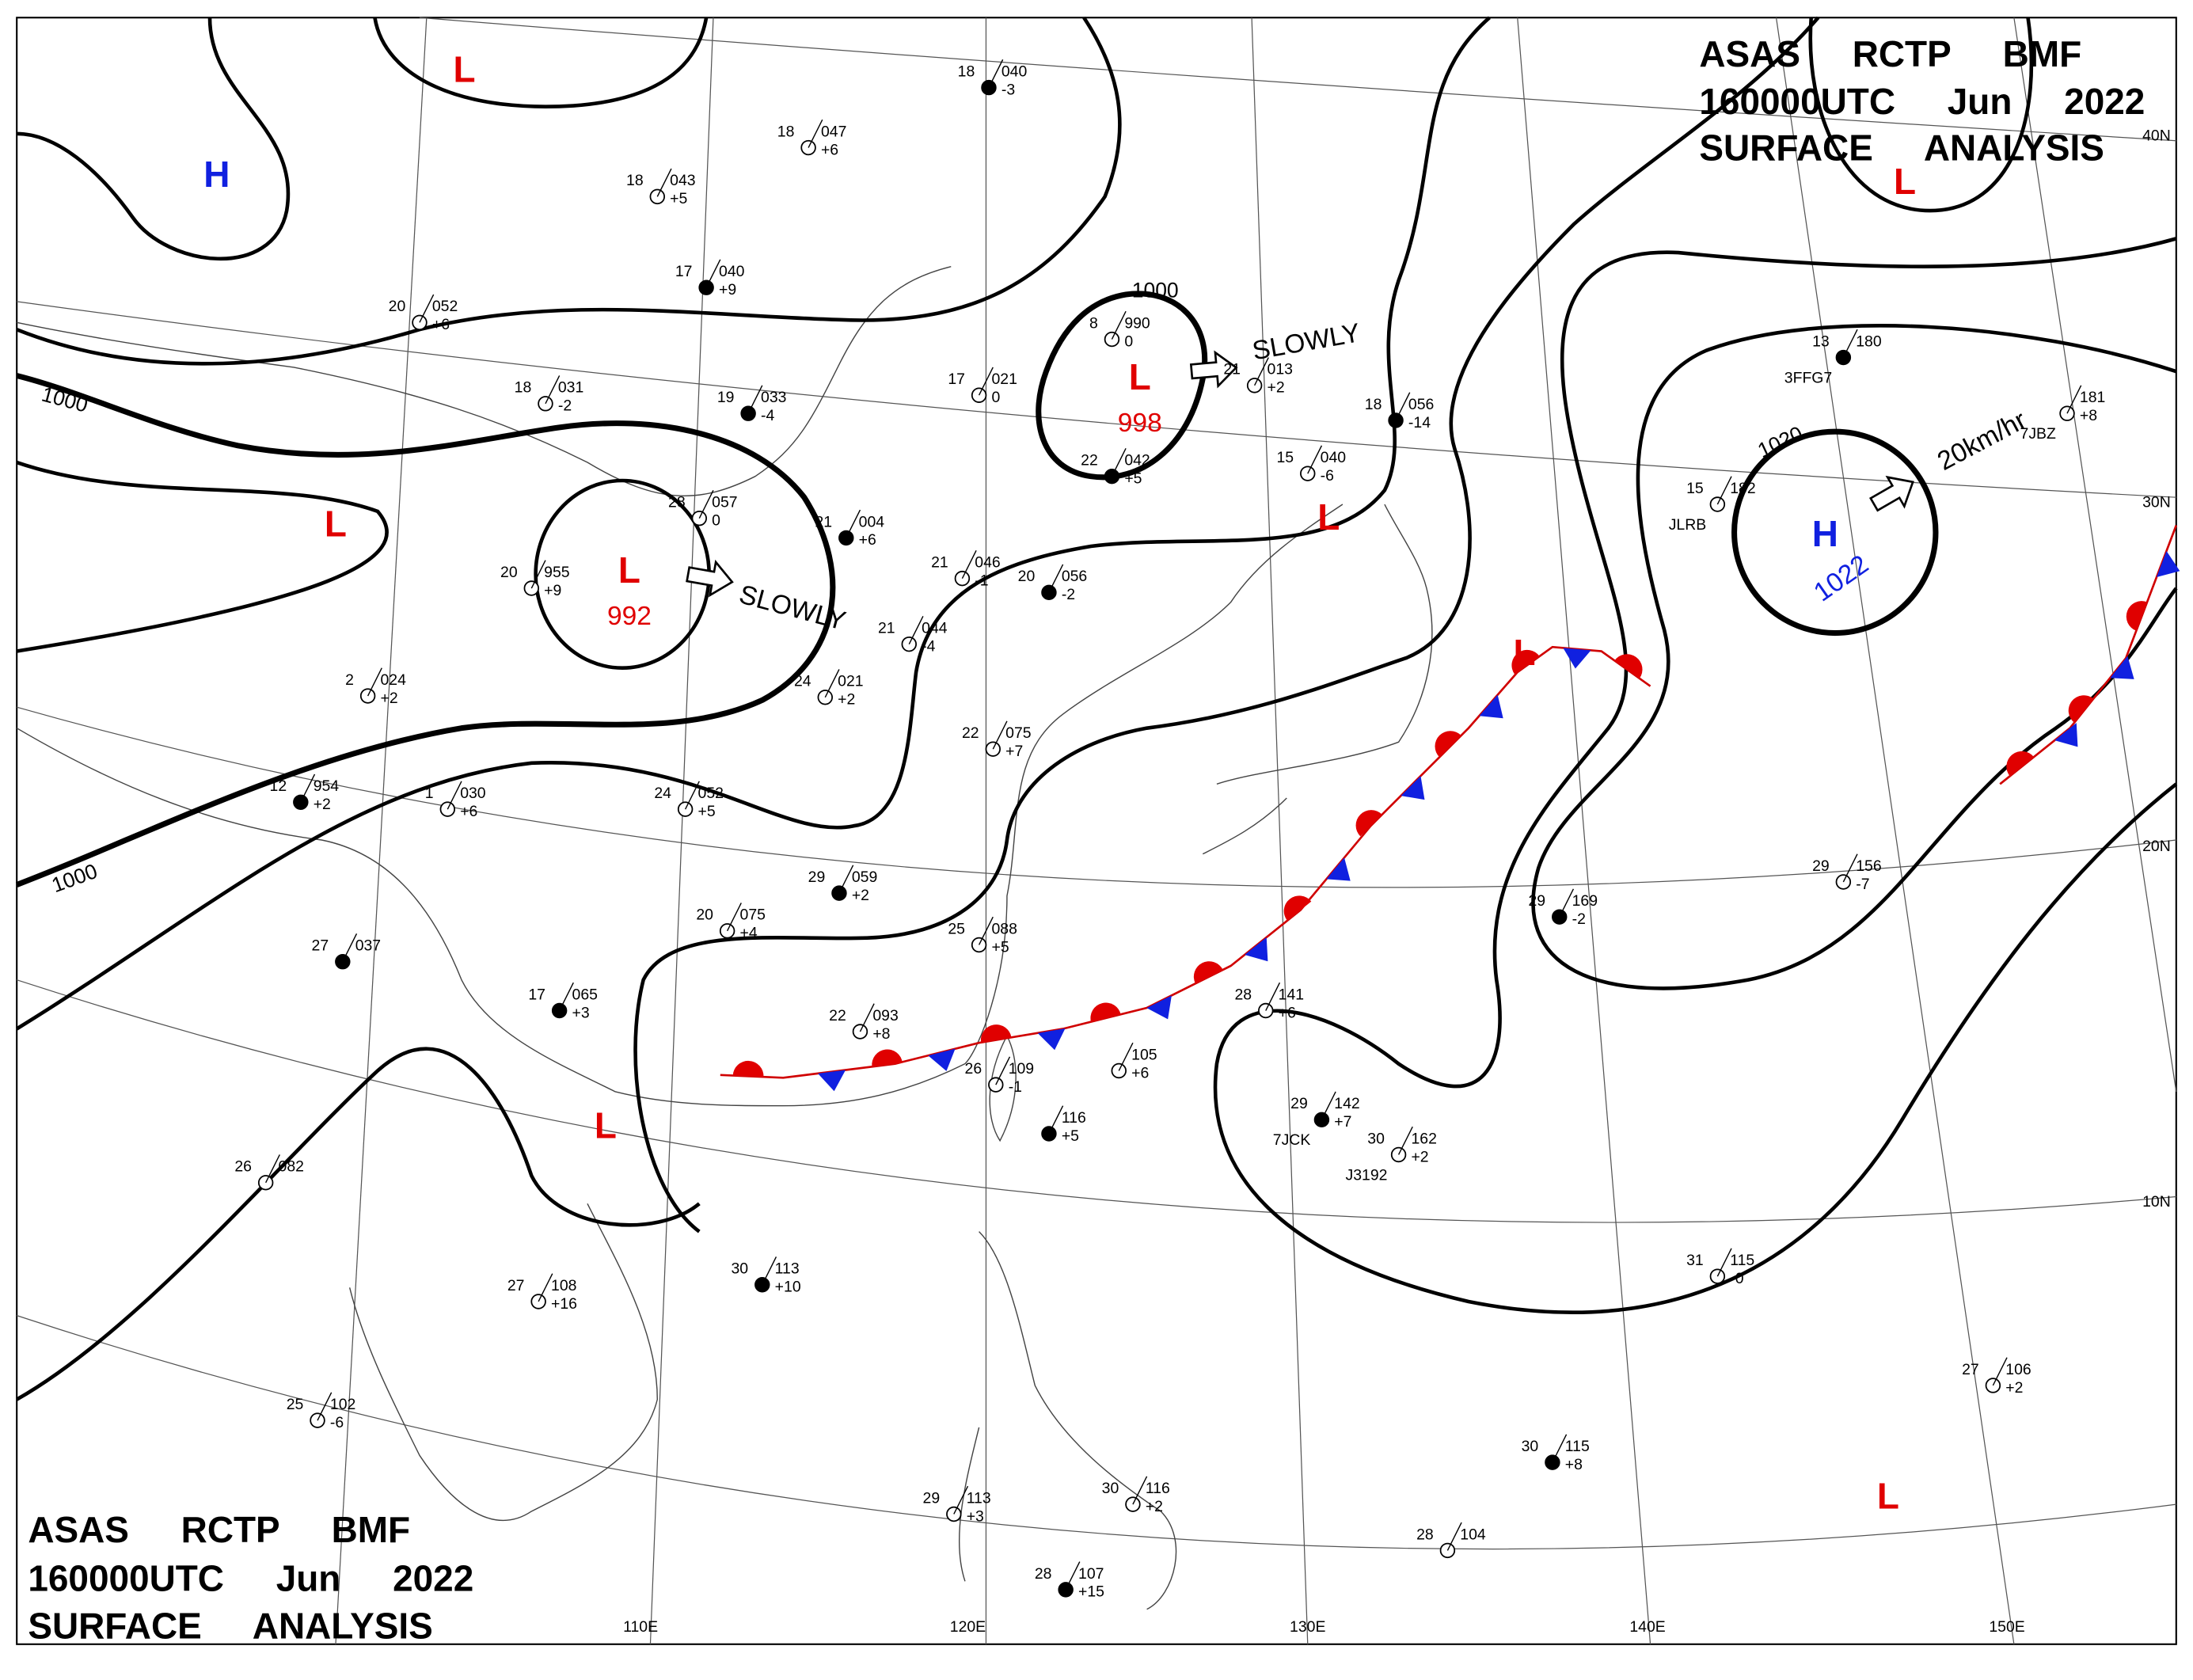 Image resolution: width=2193 pixels, height=1680 pixels. I want to click on station-tendency: +10, so click(788, 1287).